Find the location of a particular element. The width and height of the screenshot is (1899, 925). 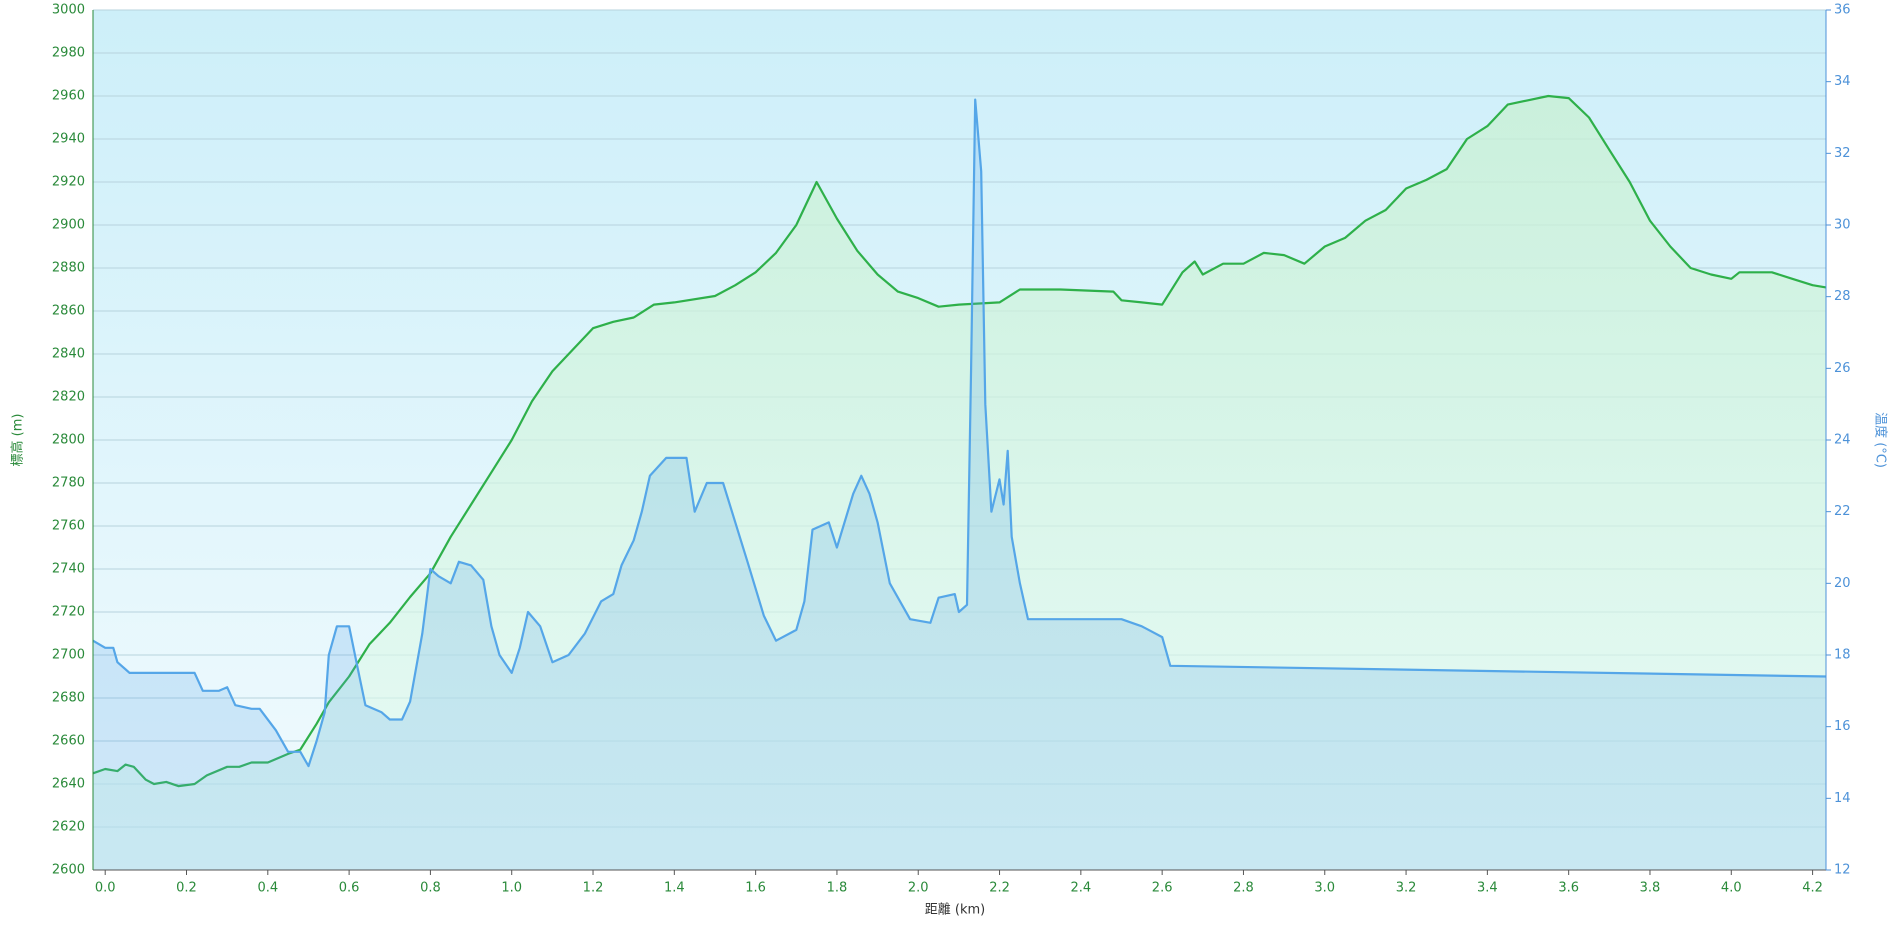

y-tick-label: 2860 is located at coordinates (68, 311).